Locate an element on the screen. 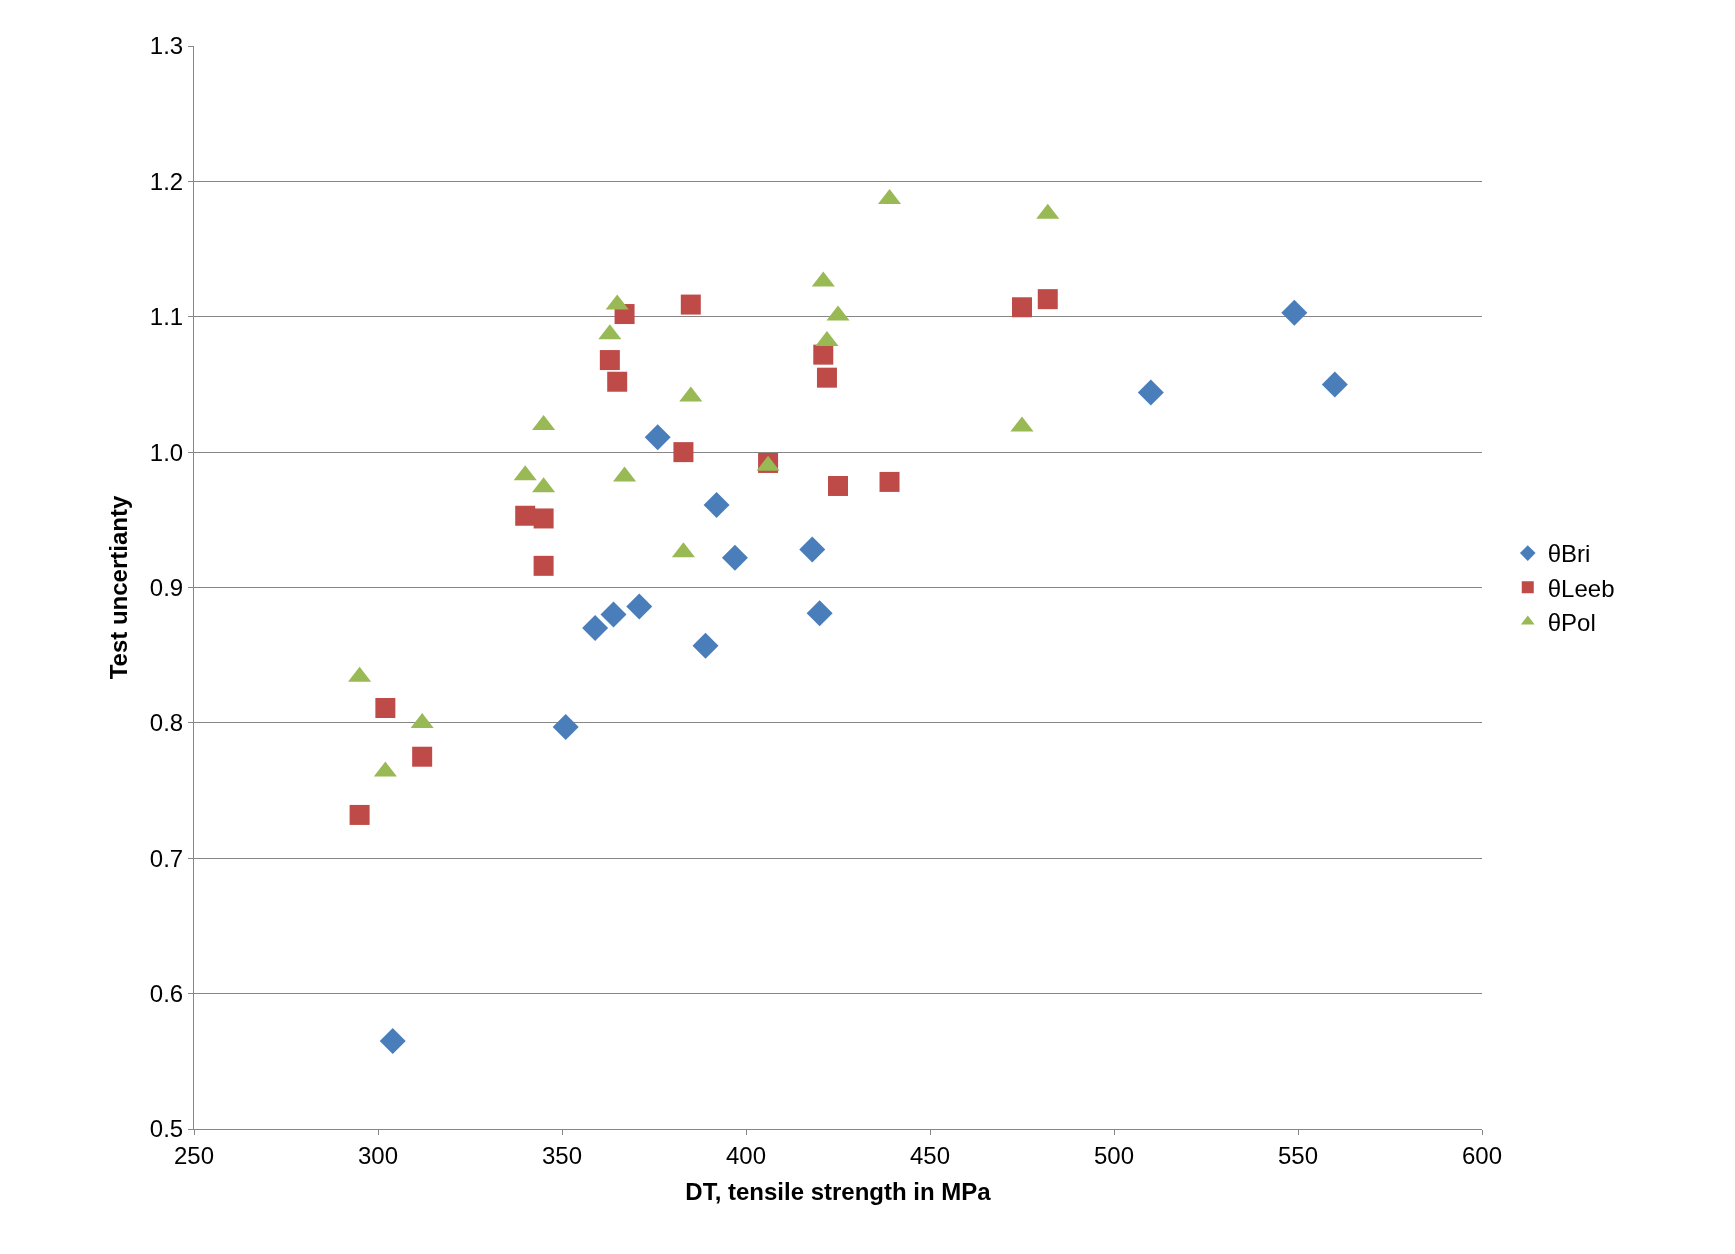 This screenshot has width=1735, height=1254. x-tick-label: 350 is located at coordinates (562, 1155).